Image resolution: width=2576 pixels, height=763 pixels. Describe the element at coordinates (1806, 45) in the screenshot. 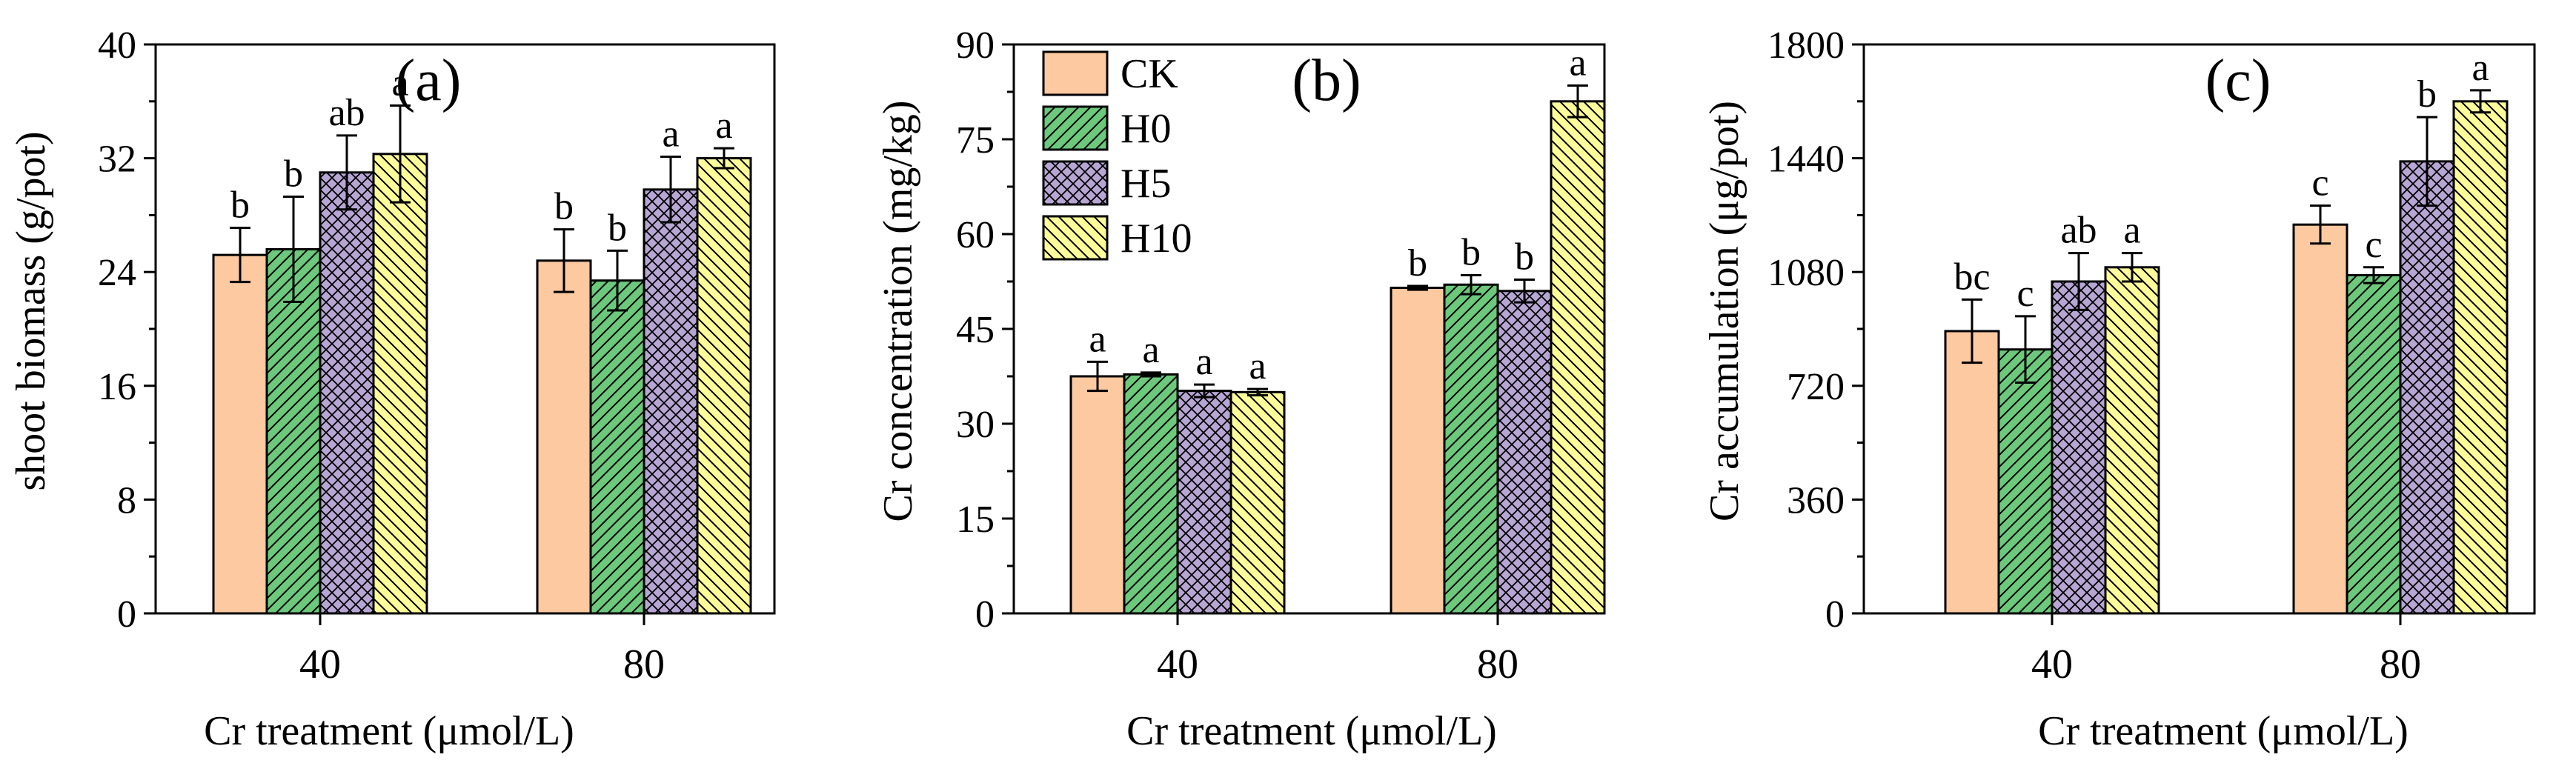

I see `panel-c-ytick-label-1800: 1800` at that location.